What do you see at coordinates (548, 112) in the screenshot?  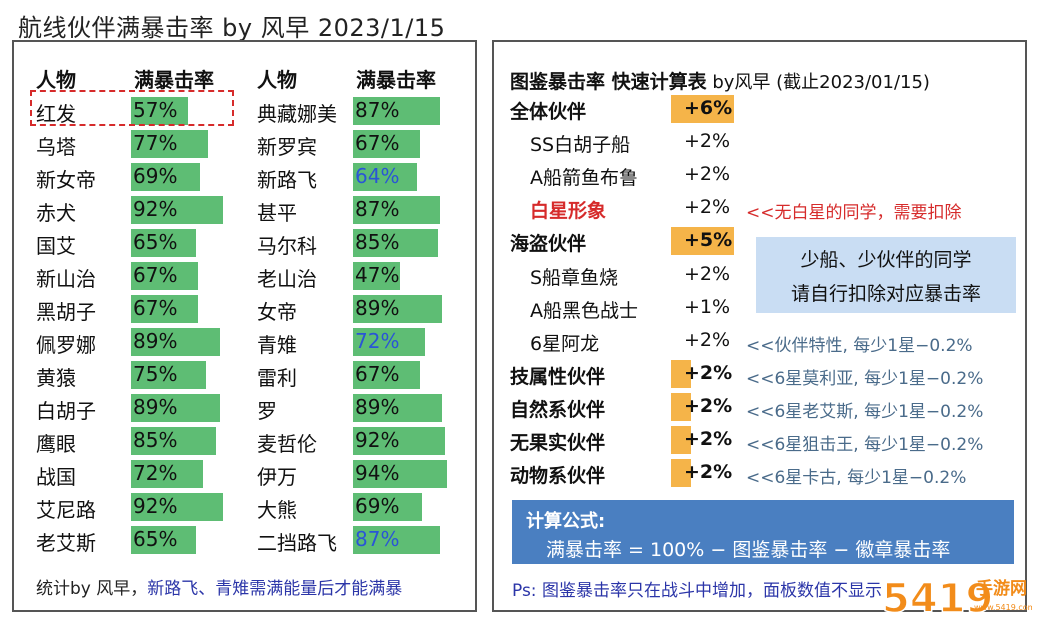 I see `bonus-source-label: 全体伙伴` at bounding box center [548, 112].